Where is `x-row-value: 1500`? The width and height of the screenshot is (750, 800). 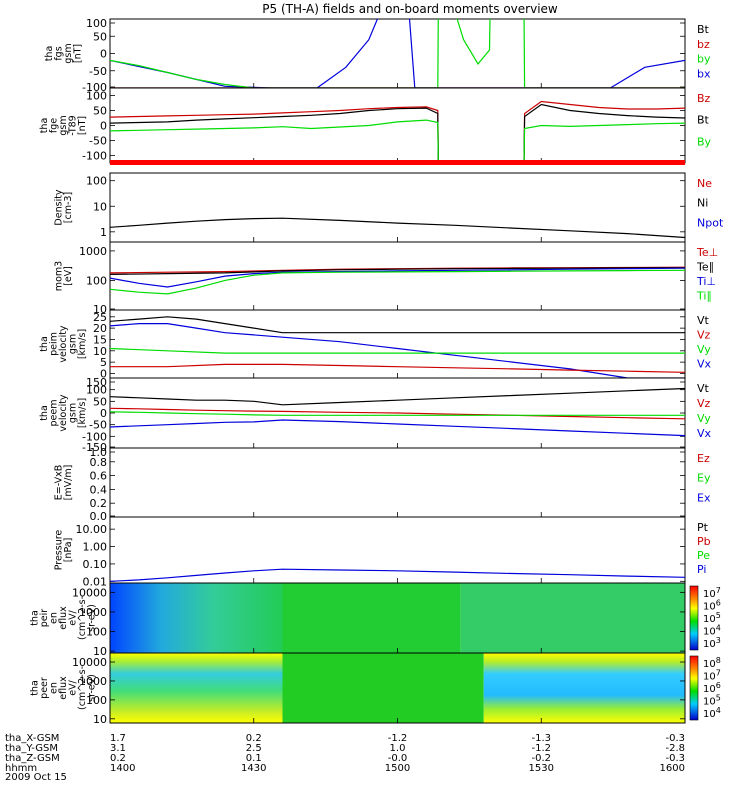 x-row-value: 1500 is located at coordinates (397, 768).